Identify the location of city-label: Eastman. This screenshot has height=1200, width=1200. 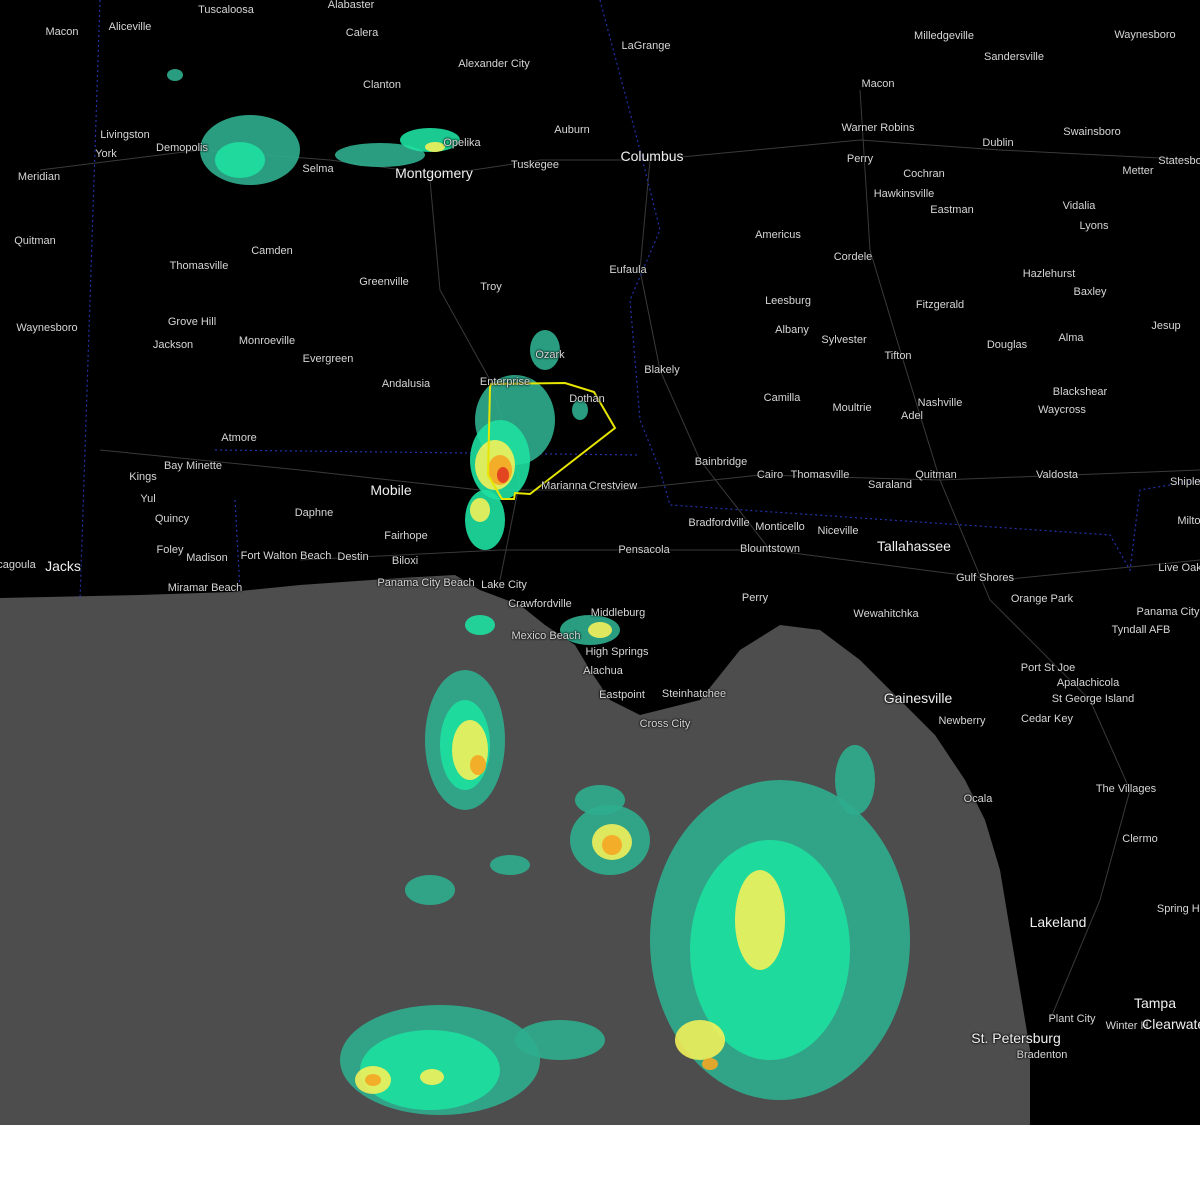
(952, 210).